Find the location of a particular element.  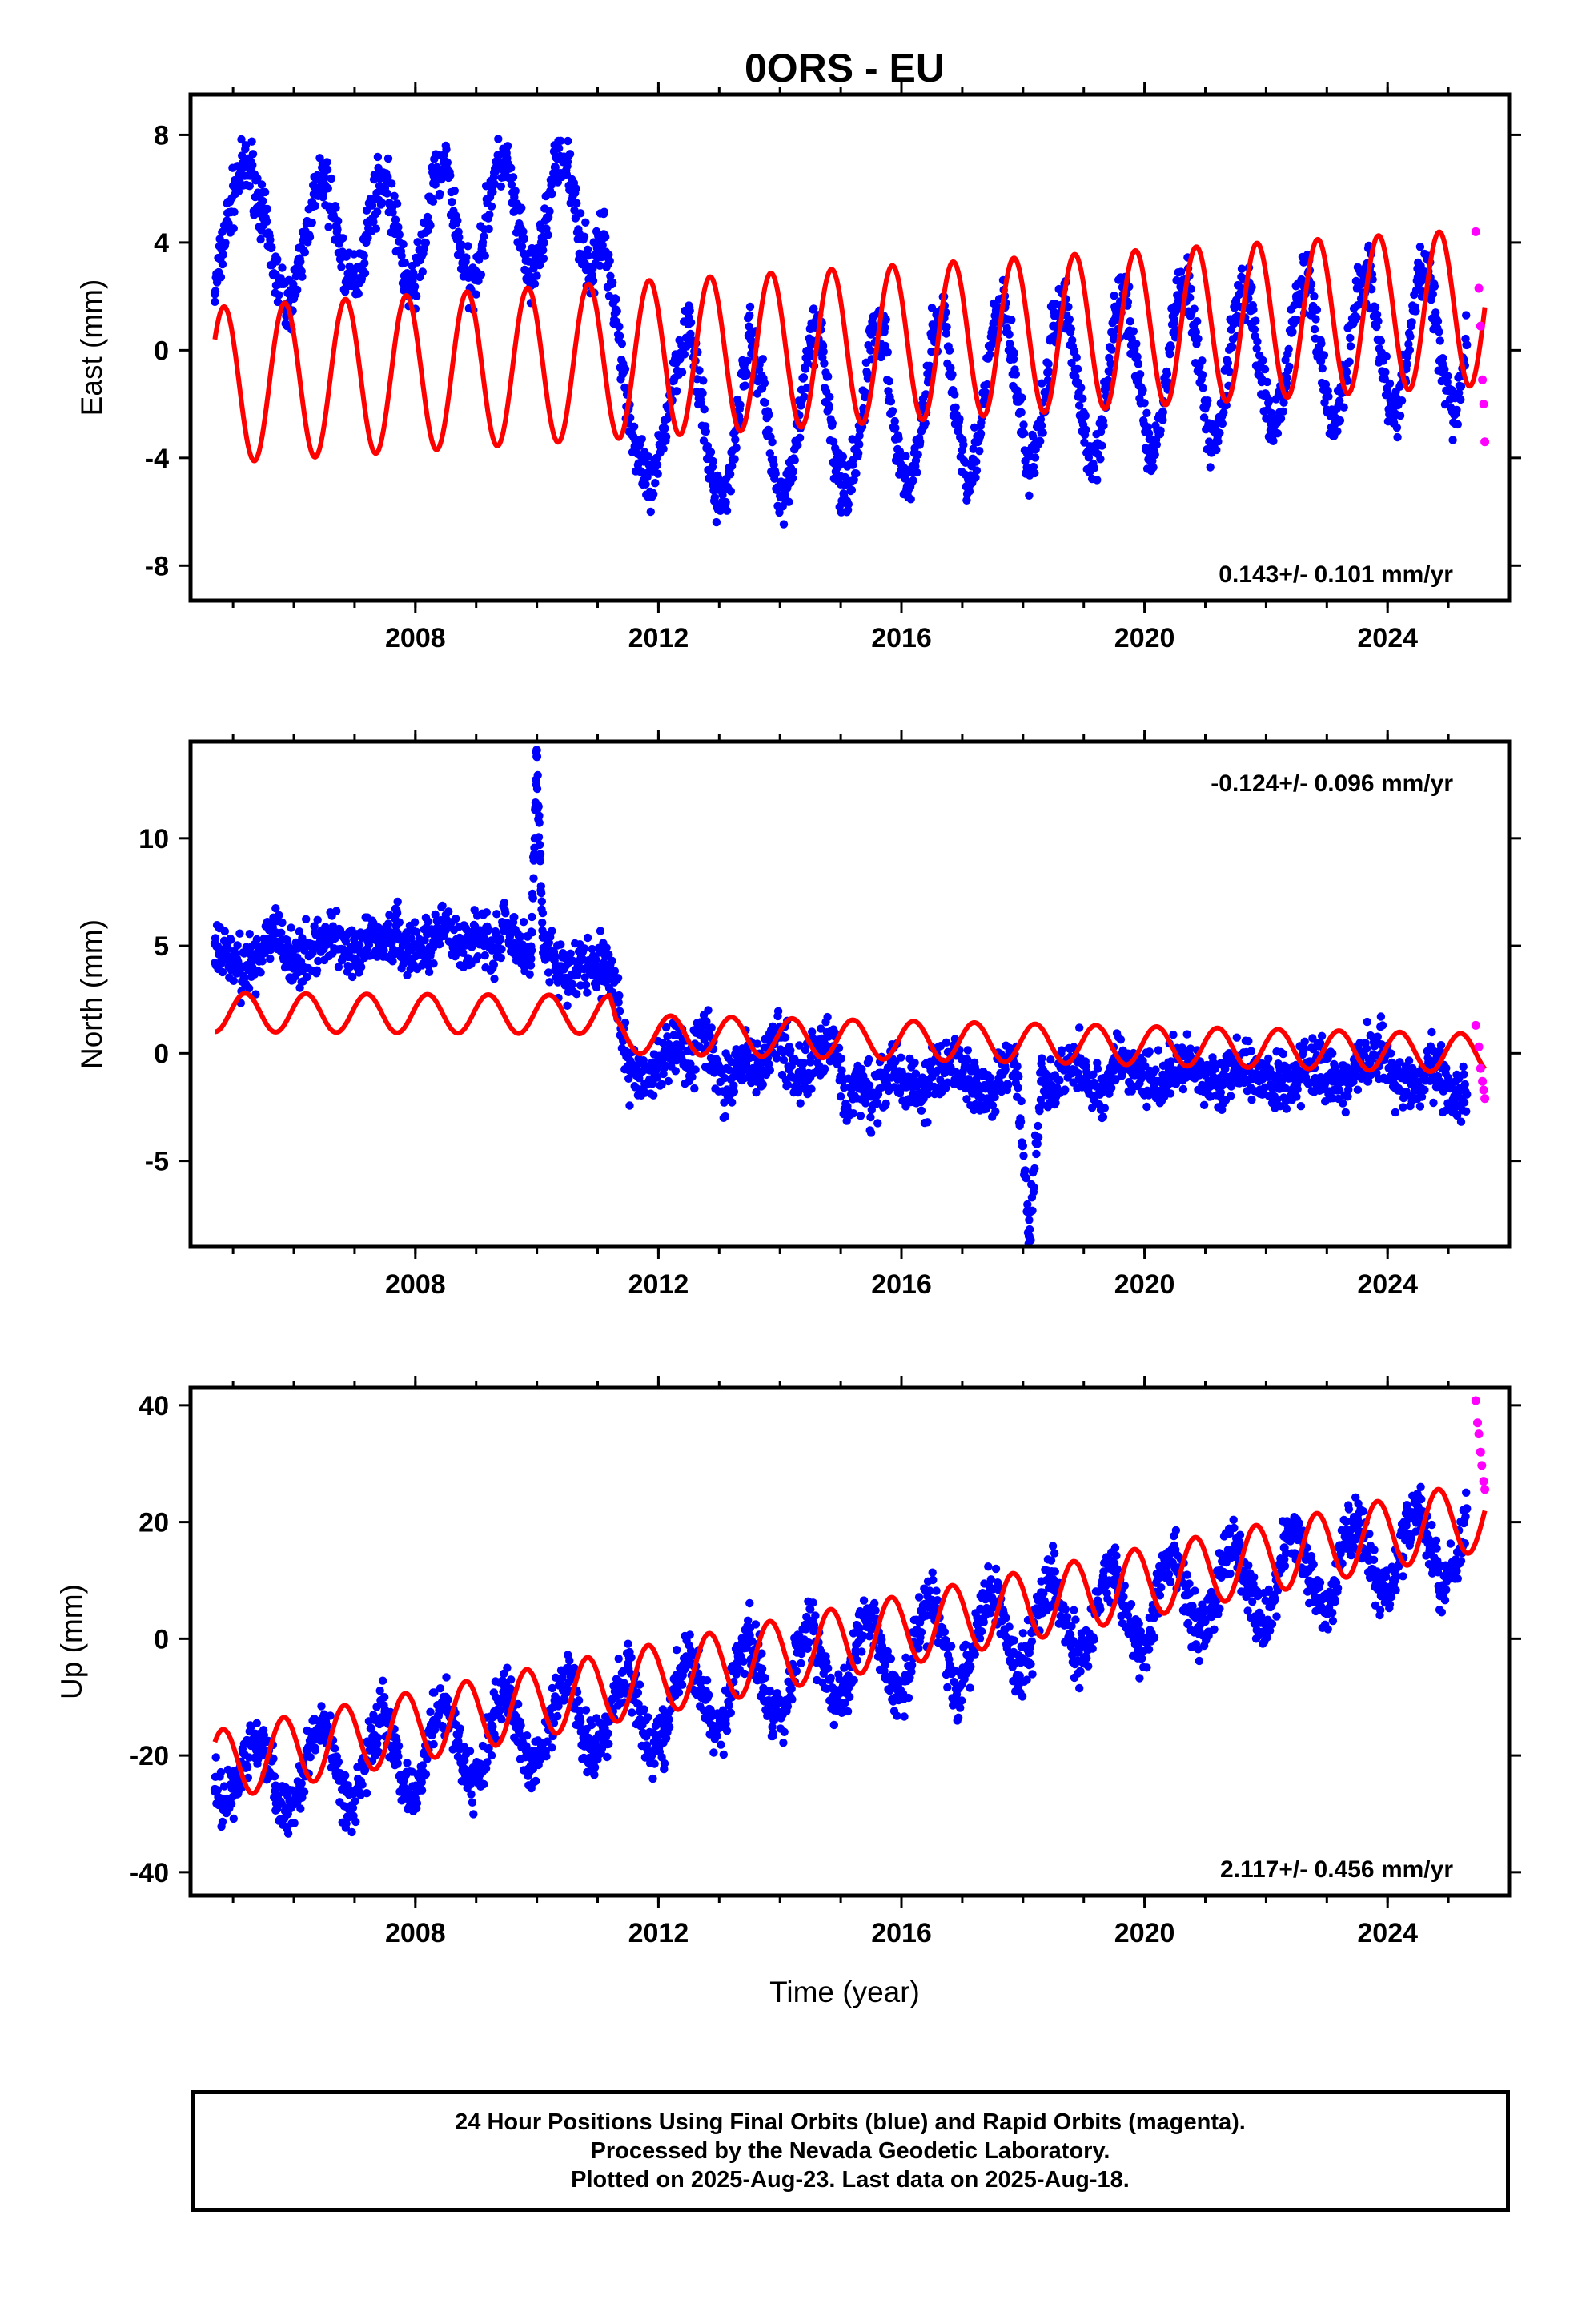

y-tick-label: 8 is located at coordinates (161, 135).